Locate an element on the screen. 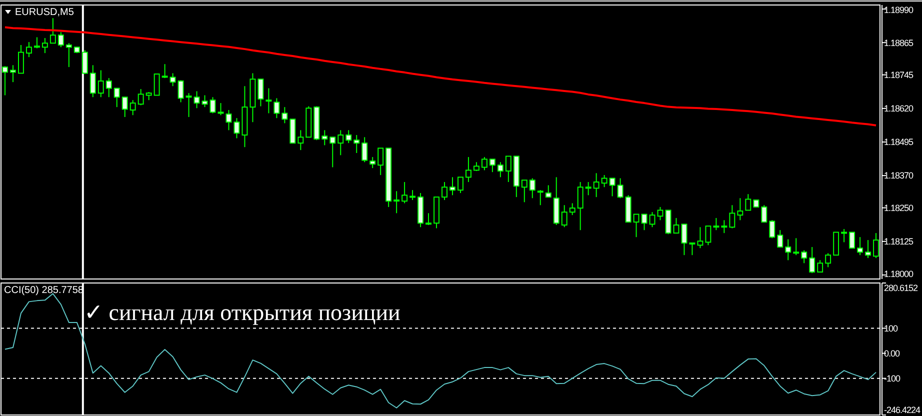 This screenshot has width=922, height=416. annotation: ✓ сигнал для открытия позиции is located at coordinates (242, 312).